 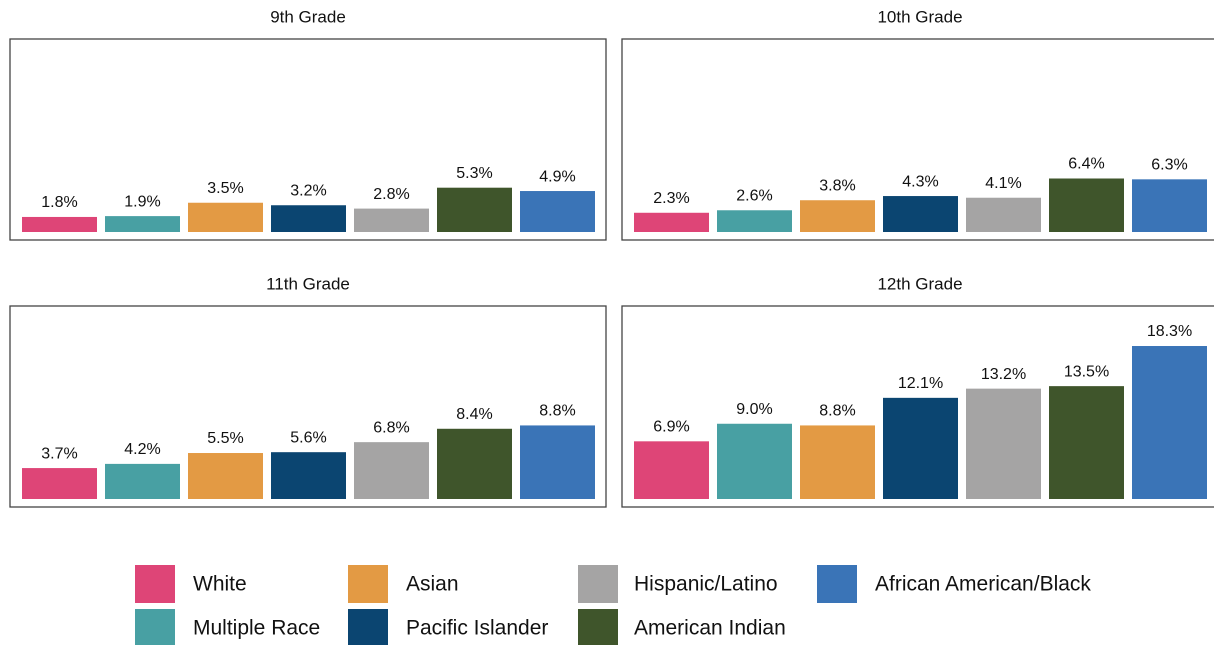 I want to click on value-label: 1.8%, so click(x=59, y=202).